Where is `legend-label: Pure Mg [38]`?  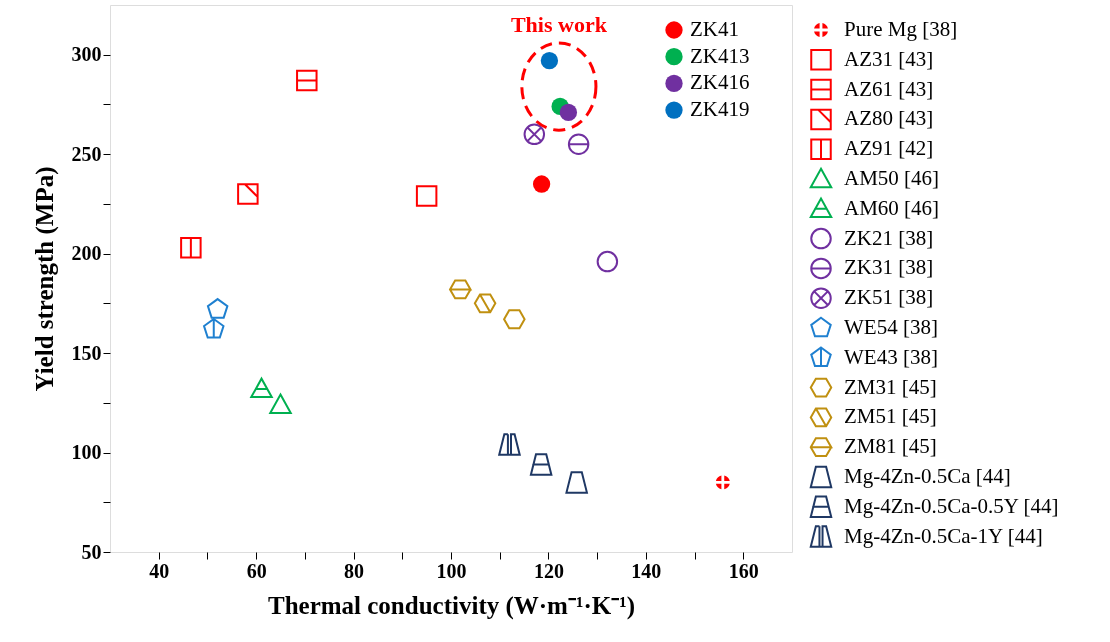 legend-label: Pure Mg [38] is located at coordinates (901, 29).